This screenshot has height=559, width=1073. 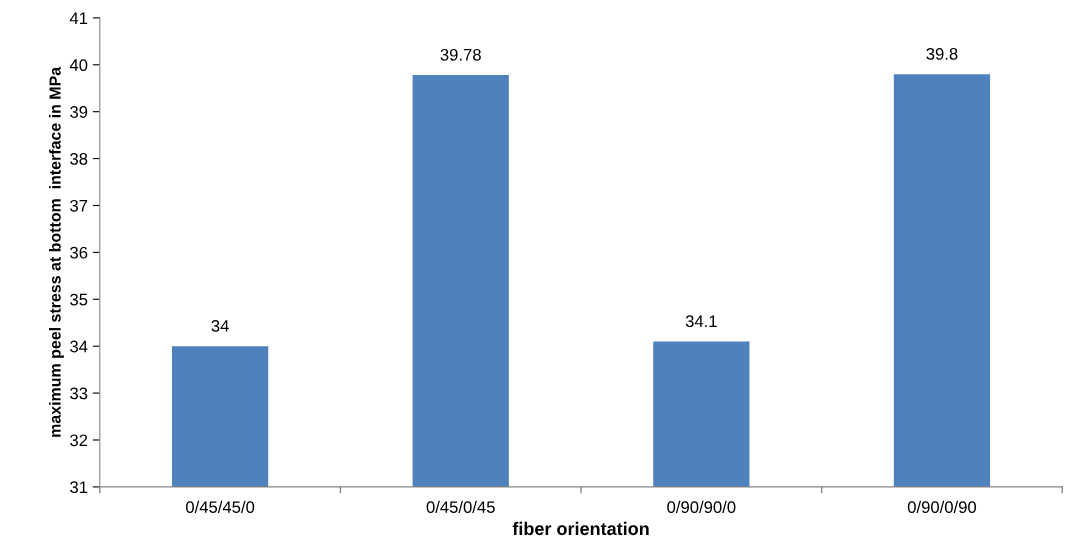 I want to click on x-tick-label: 0/45/45/0, so click(x=220, y=507).